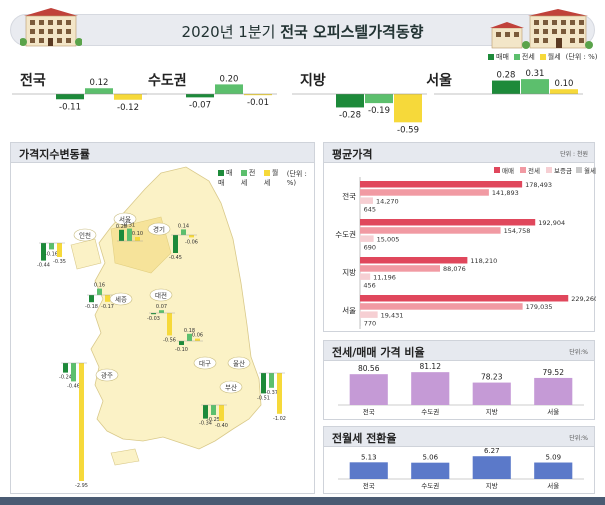 This screenshot has height=505, width=605. Describe the element at coordinates (370, 248) in the screenshot. I see `avg-value-label: 690` at that location.